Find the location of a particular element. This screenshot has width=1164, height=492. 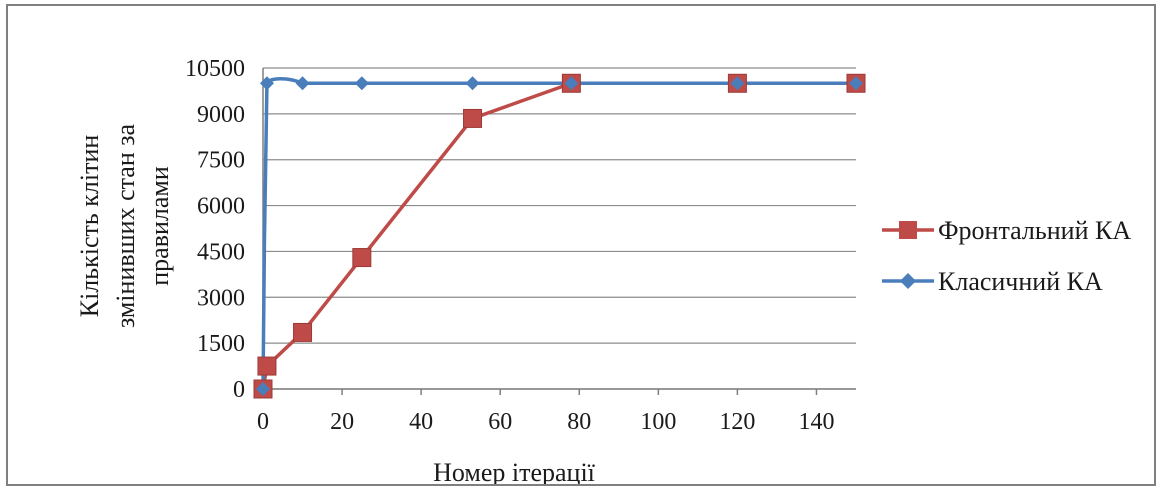

x-axis-title: Номер ітерації is located at coordinates (514, 471).